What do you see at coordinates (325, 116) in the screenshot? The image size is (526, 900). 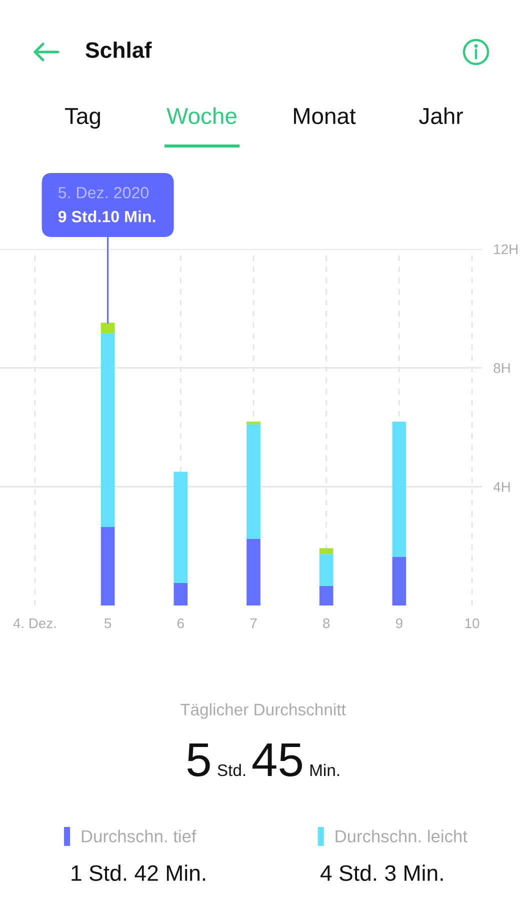 I see `text: Monat` at bounding box center [325, 116].